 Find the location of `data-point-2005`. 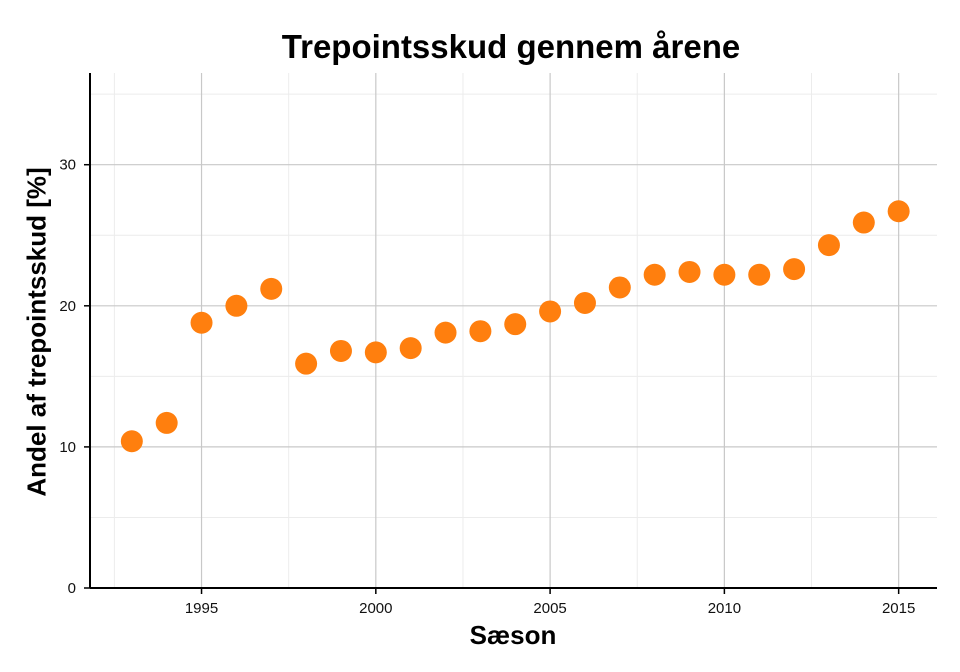

data-point-2005 is located at coordinates (550, 311).